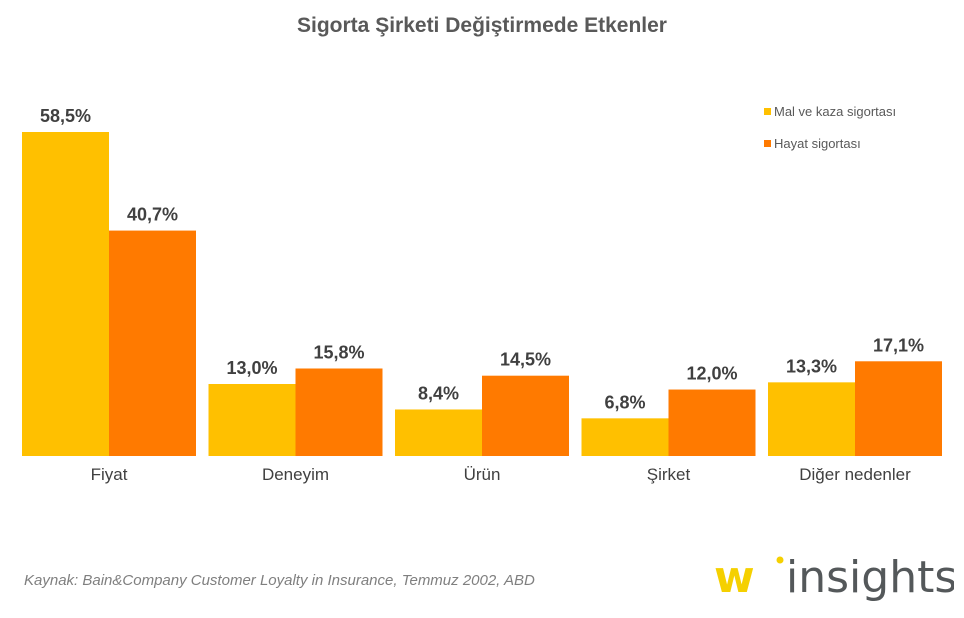 The image size is (964, 618). Describe the element at coordinates (482, 25) in the screenshot. I see `chart-title: Sigorta Şirketi Değiştirmede Etkenler` at that location.